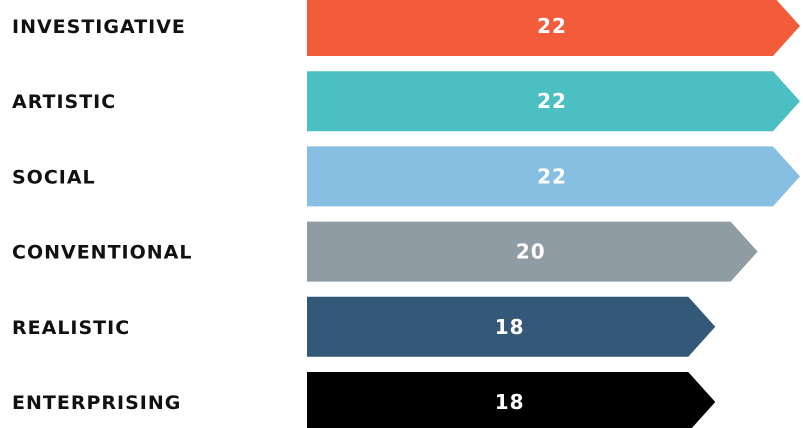 Image resolution: width=803 pixels, height=428 pixels. Describe the element at coordinates (531, 214) in the screenshot. I see `value-labels-group: 22 22 22 20 18 18` at that location.